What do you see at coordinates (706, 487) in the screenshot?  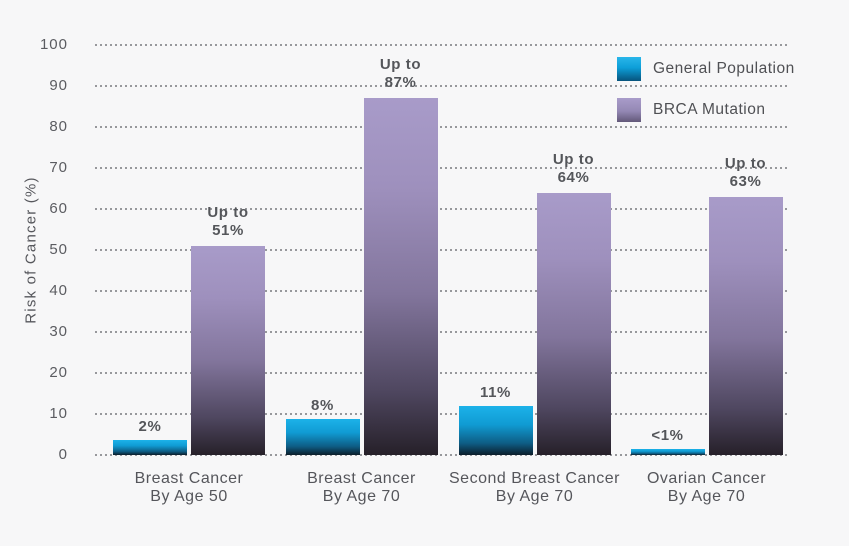 I see `category-label-3: Ovarian Cancer By Age 70` at bounding box center [706, 487].